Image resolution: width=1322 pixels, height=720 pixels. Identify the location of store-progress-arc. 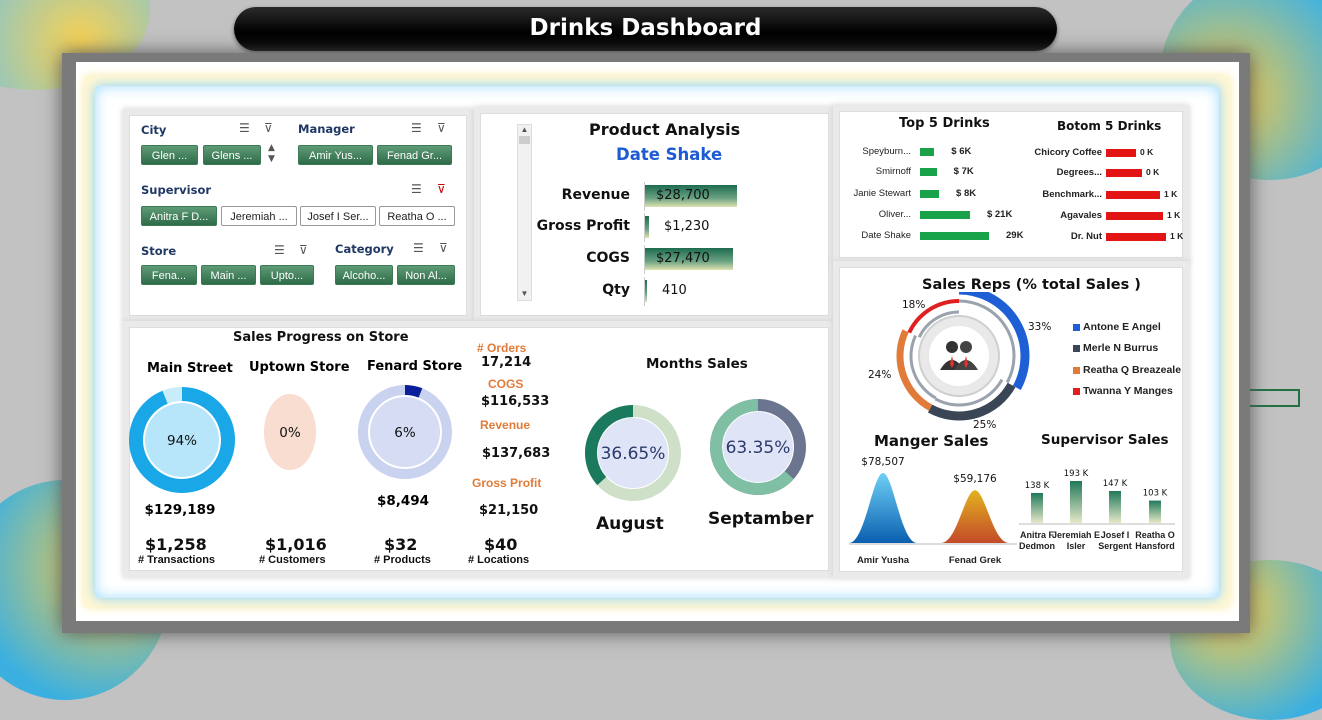
(182, 440).